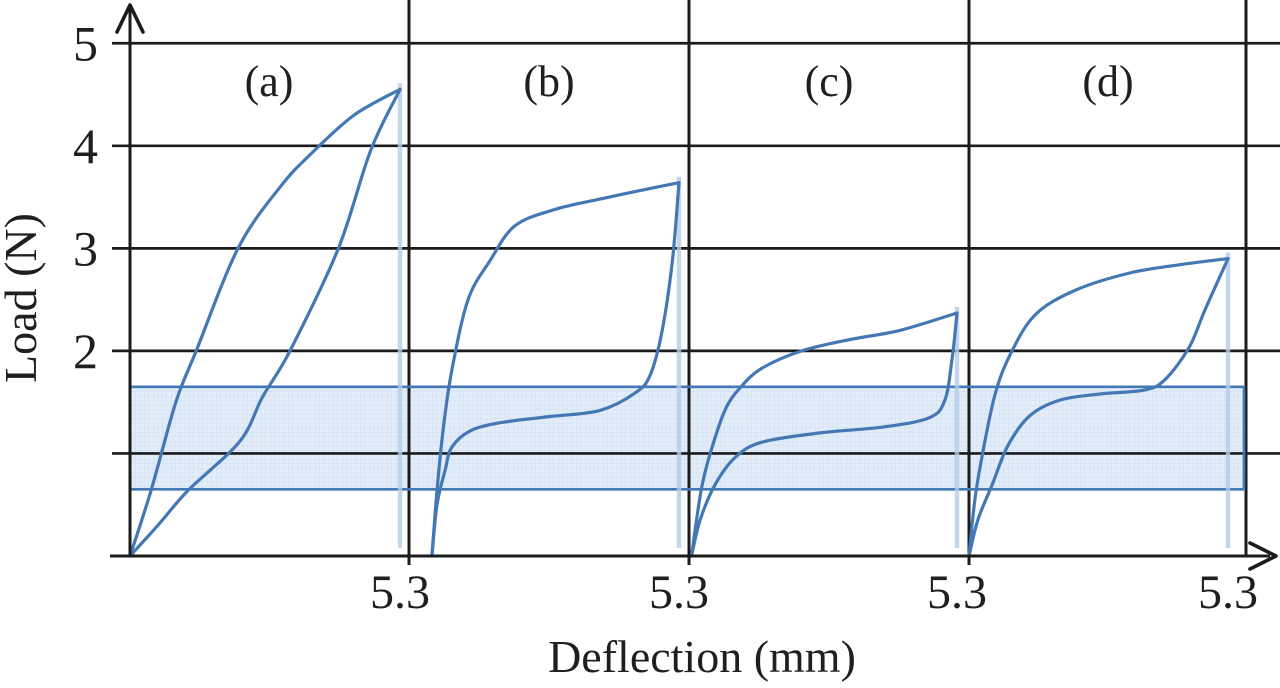 The image size is (1280, 688). I want to click on y-axis-arrow-icon, so click(130, 18).